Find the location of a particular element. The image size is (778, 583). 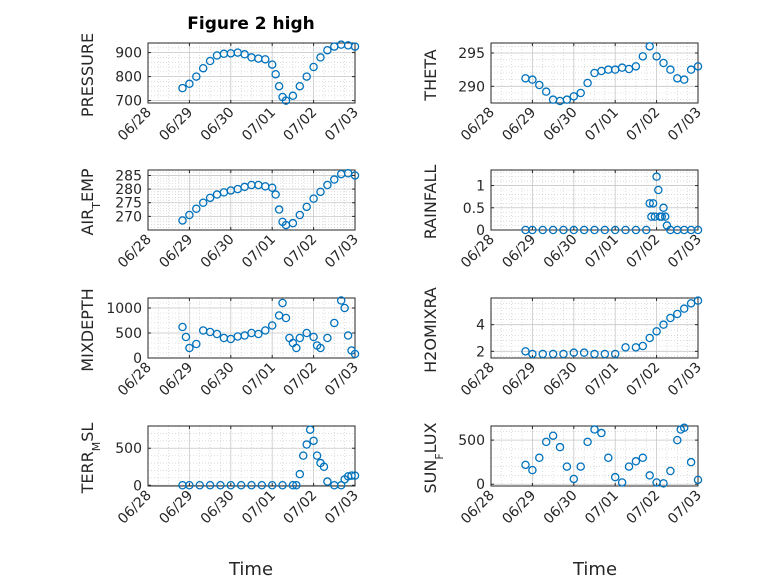

x-axis-label-right: Time is located at coordinates (594, 569).